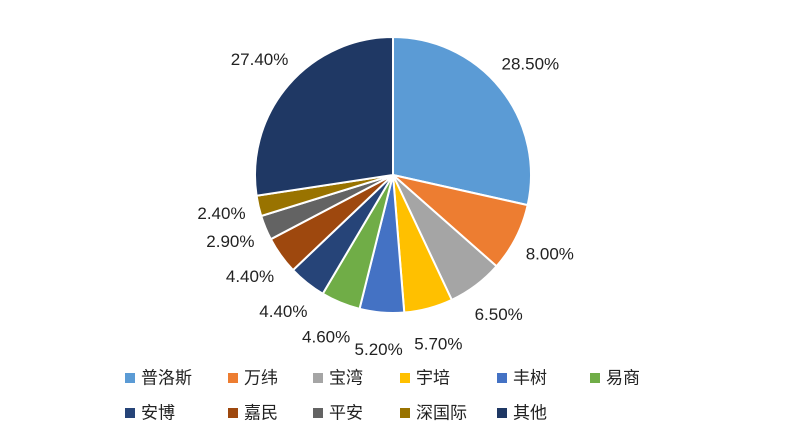 The width and height of the screenshot is (800, 444). I want to click on legend-label: 易商, so click(623, 377).